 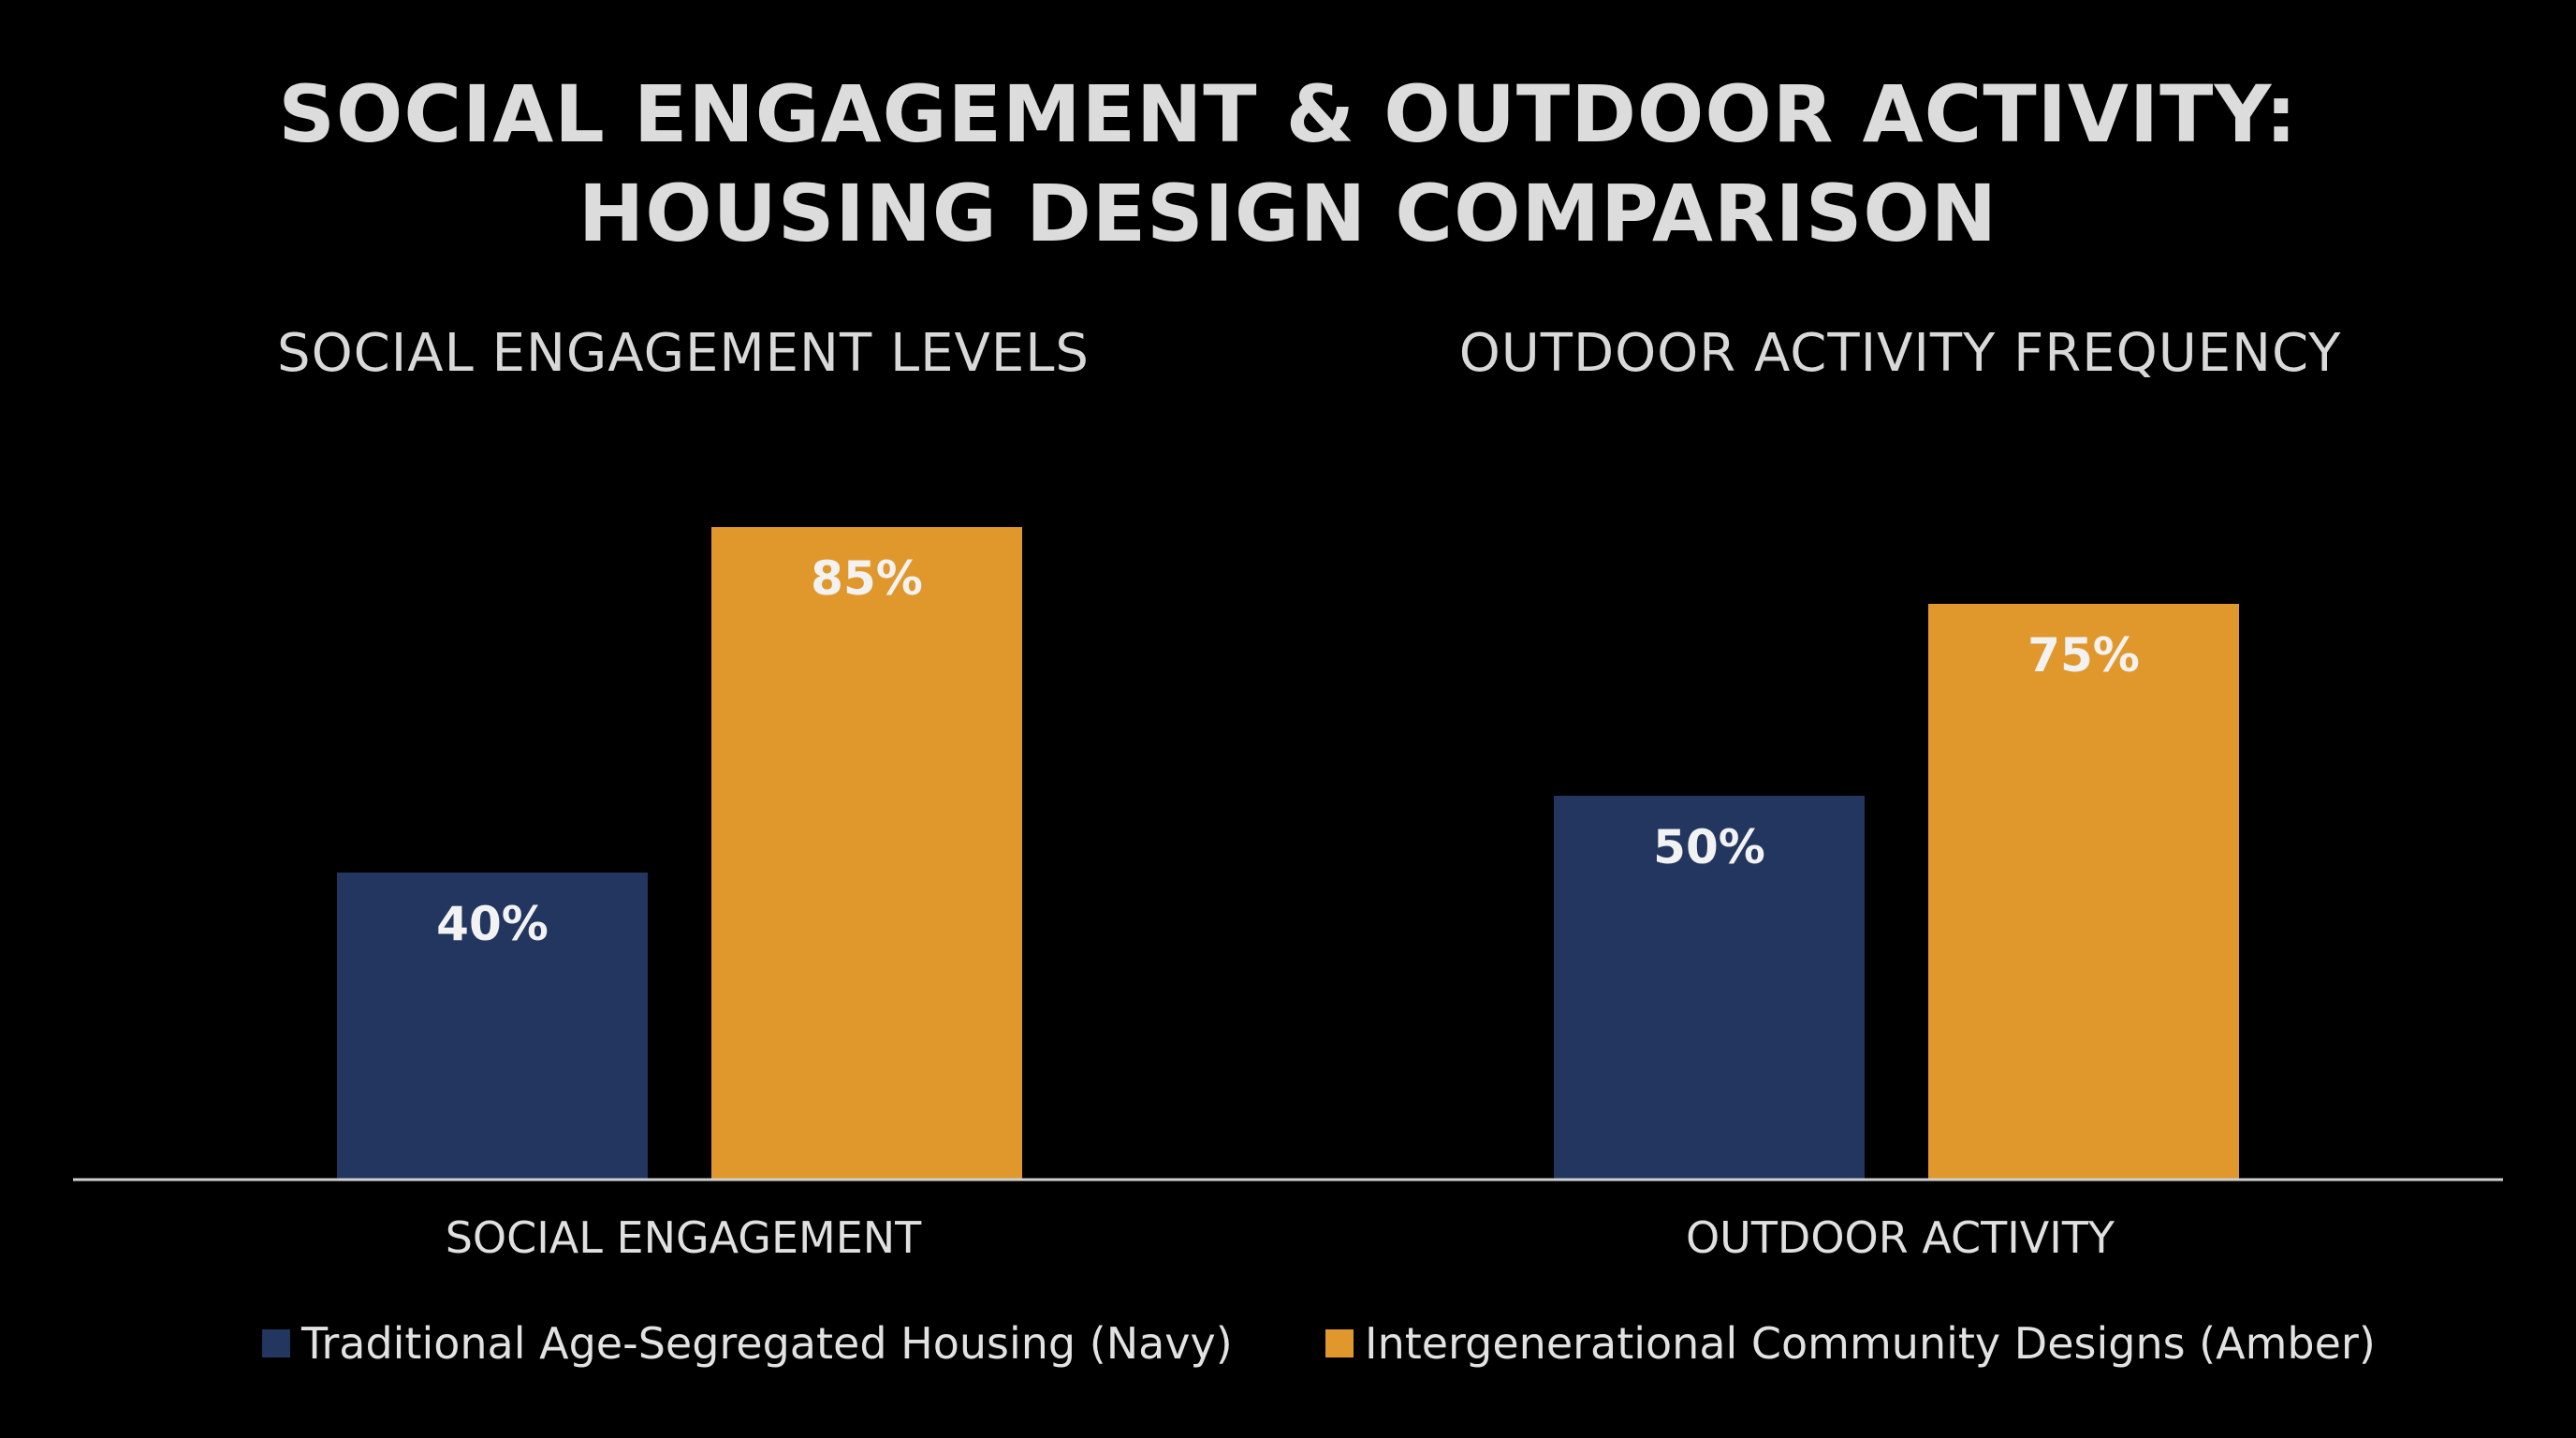 What do you see at coordinates (2083, 655) in the screenshot?
I see `data-label-outdoor-activity-series-1: 75%` at bounding box center [2083, 655].